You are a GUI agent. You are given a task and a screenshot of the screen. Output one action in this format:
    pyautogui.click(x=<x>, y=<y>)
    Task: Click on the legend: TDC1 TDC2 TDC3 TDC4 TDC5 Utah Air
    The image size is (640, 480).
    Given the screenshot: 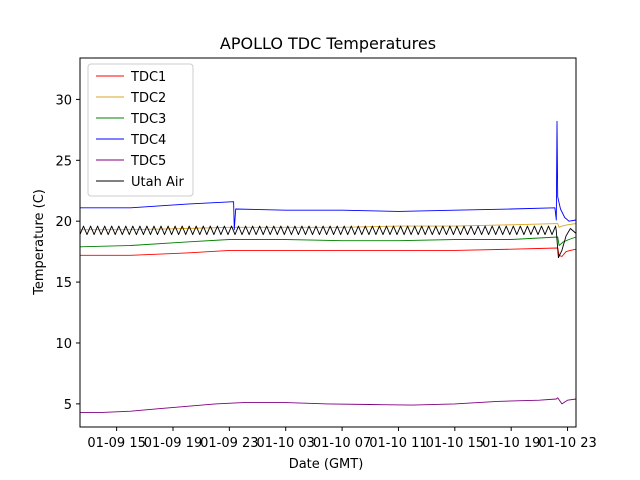 What is the action you would take?
    pyautogui.click(x=140, y=130)
    